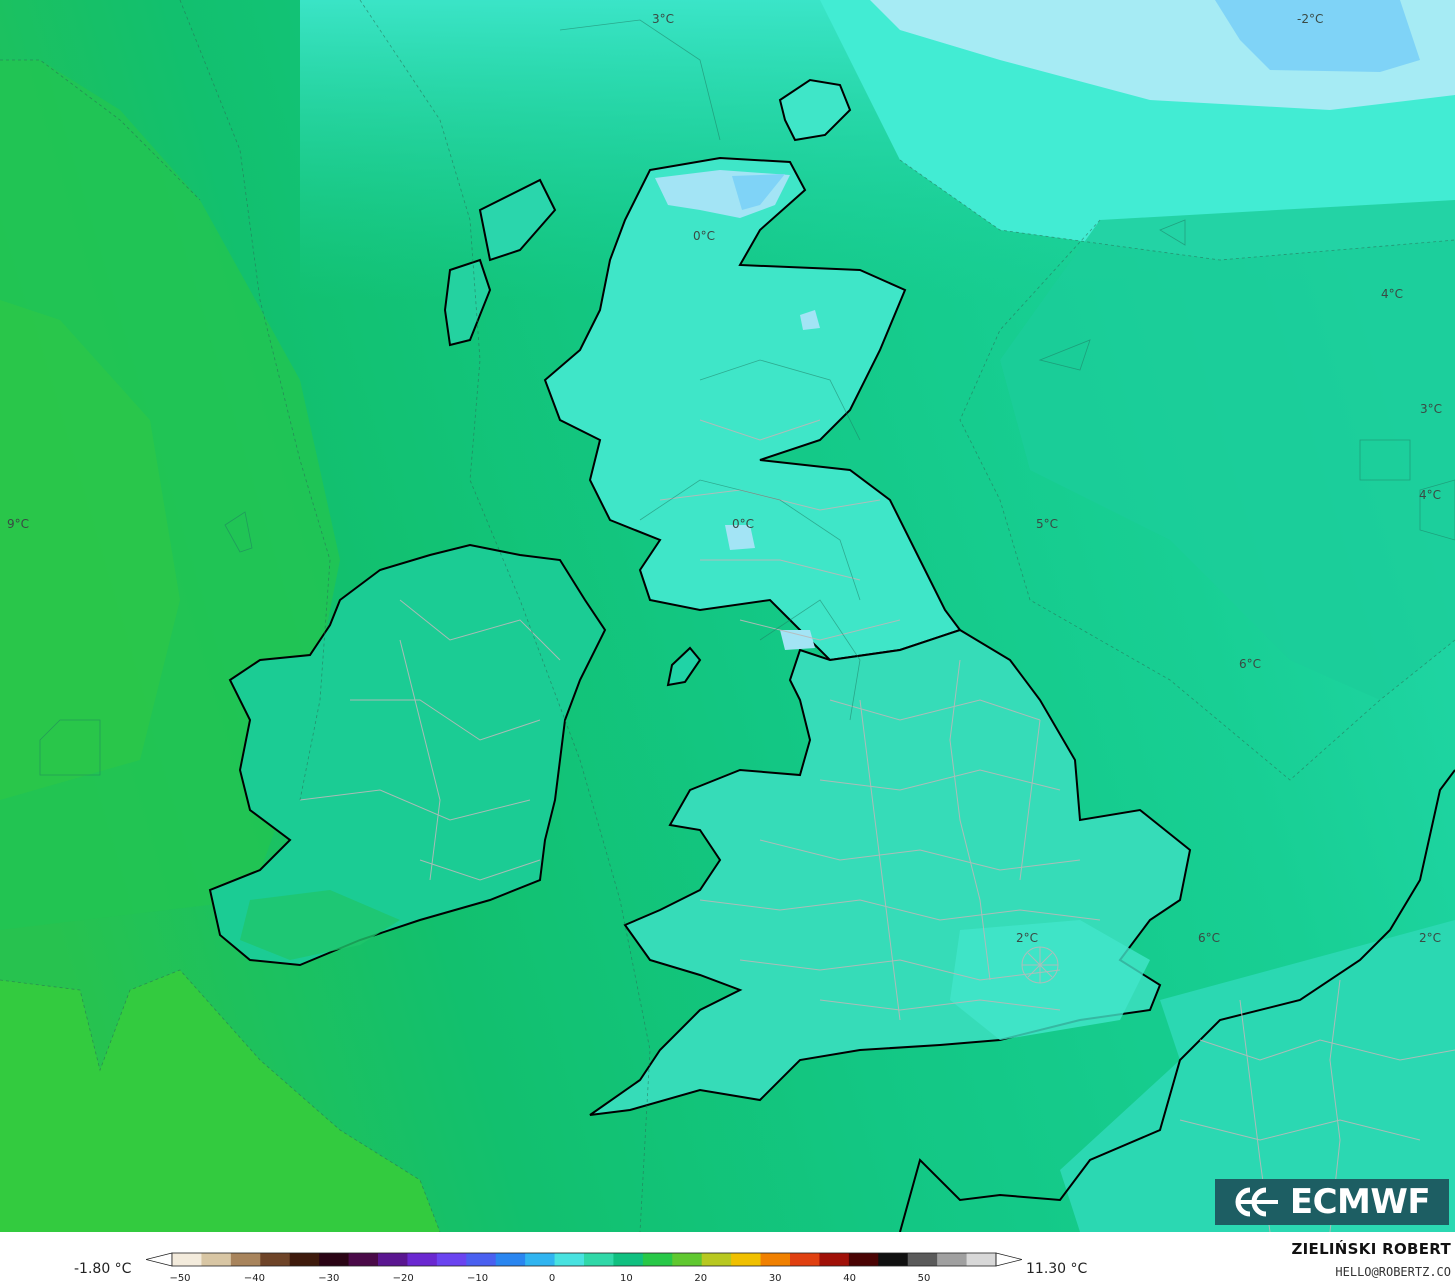 The image size is (1455, 1287). Describe the element at coordinates (1257, 1076) in the screenshot. I see `continent-field` at that location.